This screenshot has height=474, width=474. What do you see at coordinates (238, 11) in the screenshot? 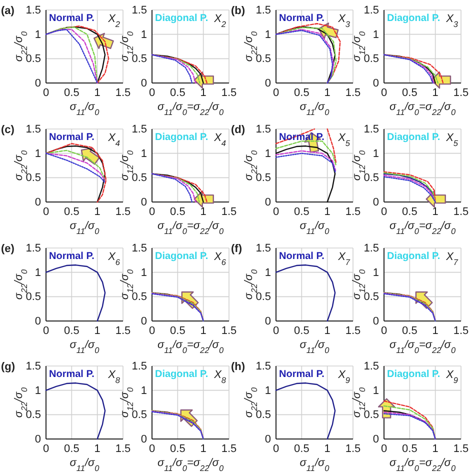
I see `chart-title: (b)` at bounding box center [238, 11].